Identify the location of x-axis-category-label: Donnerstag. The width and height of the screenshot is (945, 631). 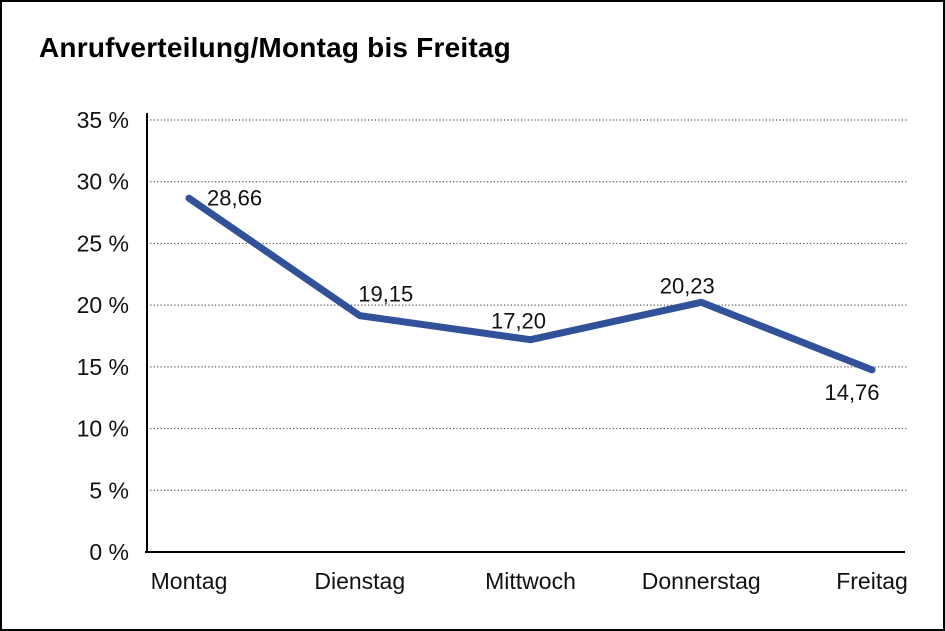
(701, 581).